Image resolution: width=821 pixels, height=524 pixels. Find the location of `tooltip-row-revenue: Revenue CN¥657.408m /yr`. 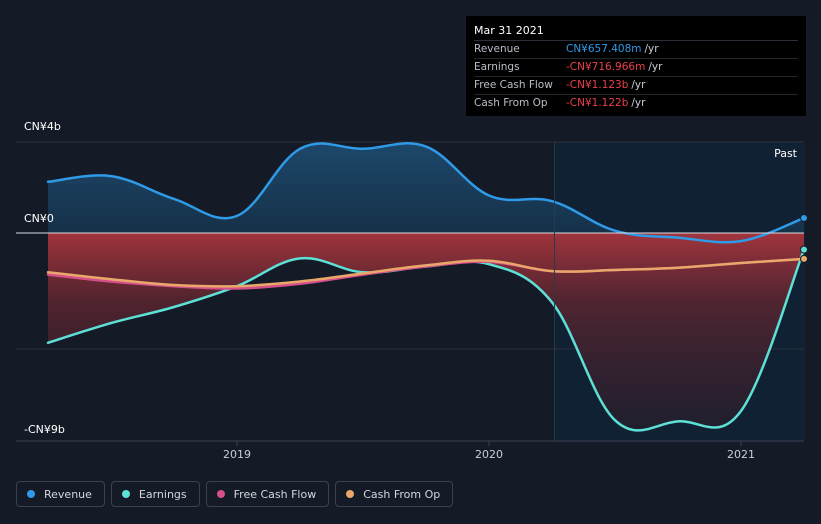

tooltip-row-revenue: Revenue CN¥657.408m /yr is located at coordinates (636, 50).